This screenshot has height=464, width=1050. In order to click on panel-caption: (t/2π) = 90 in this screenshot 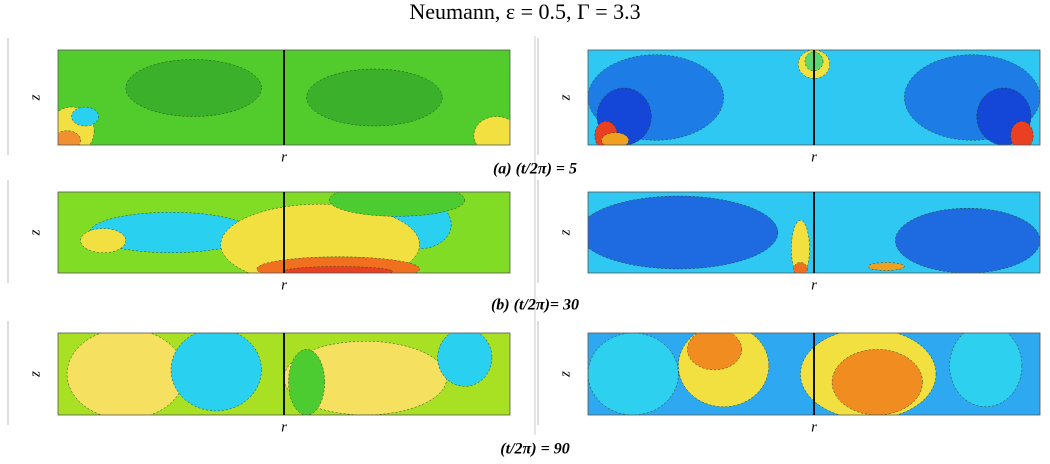, I will do `click(534, 449)`.